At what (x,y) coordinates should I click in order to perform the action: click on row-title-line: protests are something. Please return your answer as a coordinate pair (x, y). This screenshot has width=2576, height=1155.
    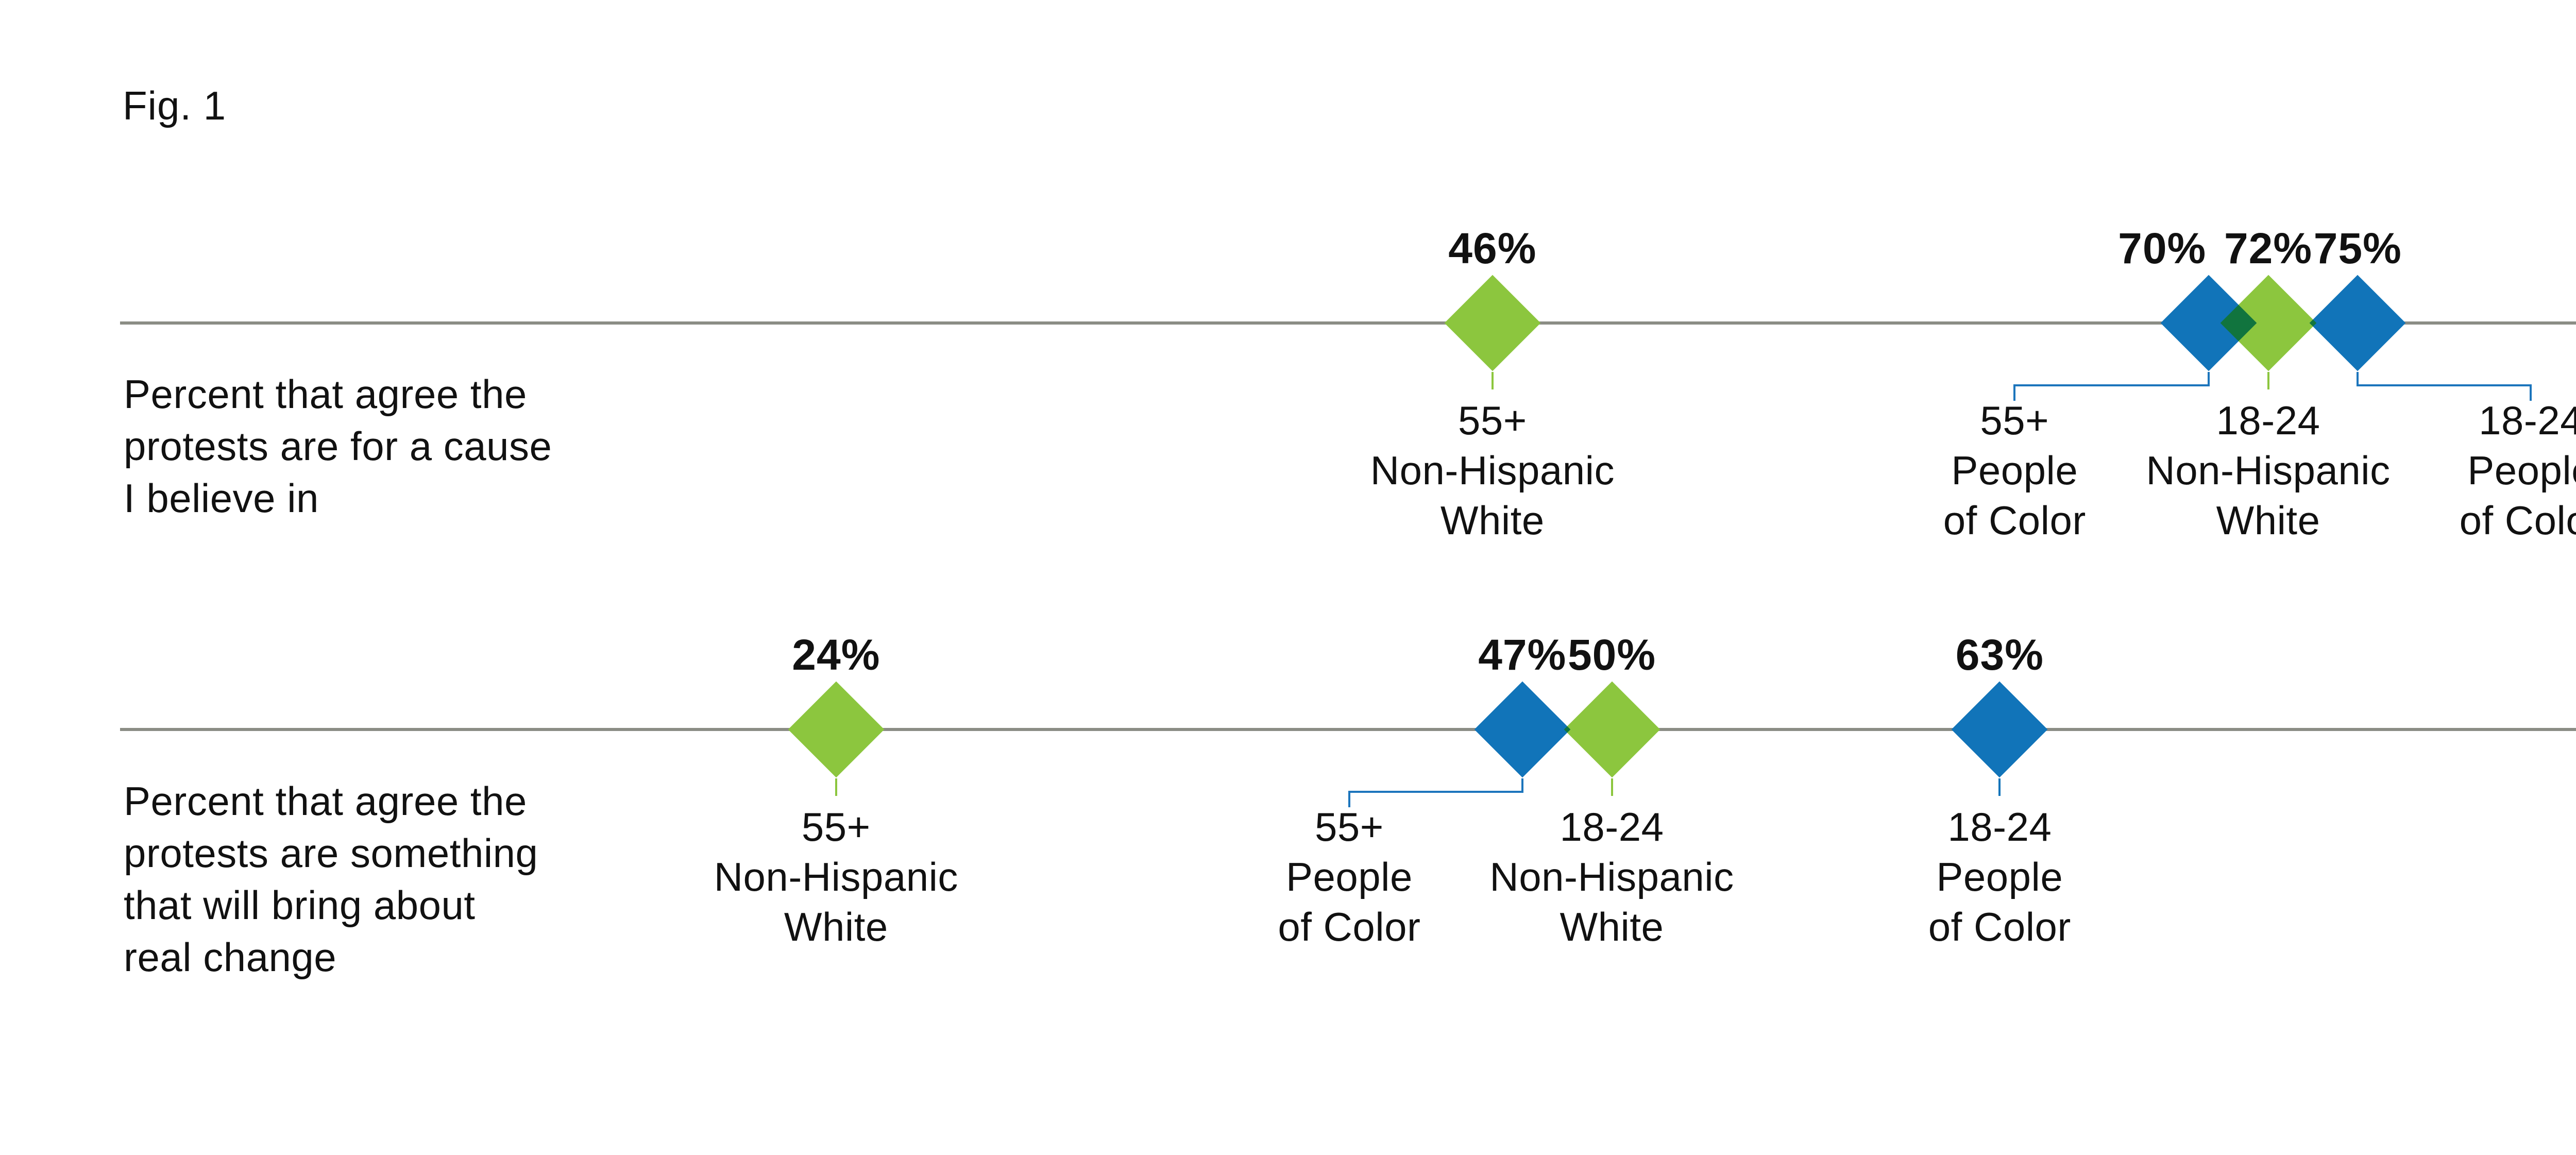
    Looking at the image, I should click on (331, 853).